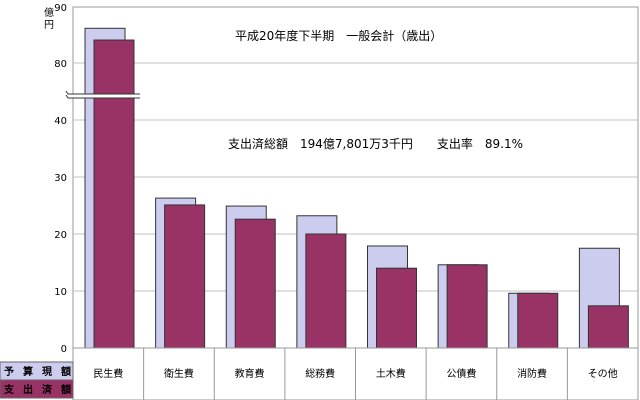 This screenshot has width=640, height=400. I want to click on y-tick-label: 40, so click(60, 121).